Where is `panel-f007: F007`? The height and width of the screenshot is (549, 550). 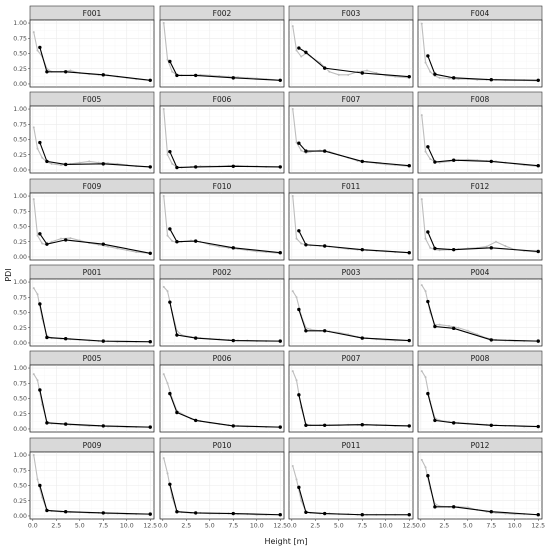 panel-f007: F007 is located at coordinates (351, 132).